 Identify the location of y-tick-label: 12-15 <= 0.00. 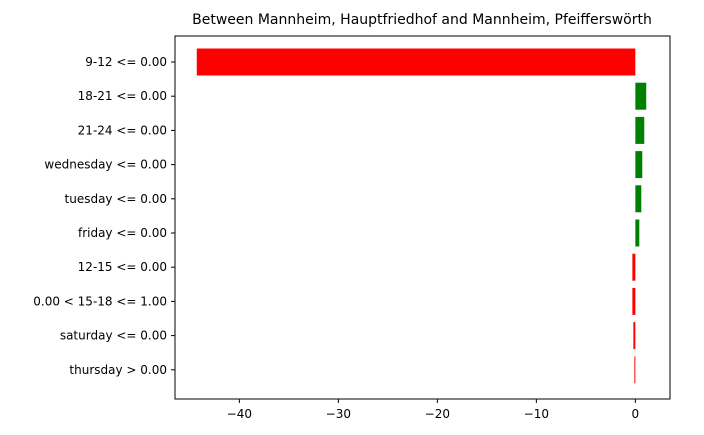
(122, 267).